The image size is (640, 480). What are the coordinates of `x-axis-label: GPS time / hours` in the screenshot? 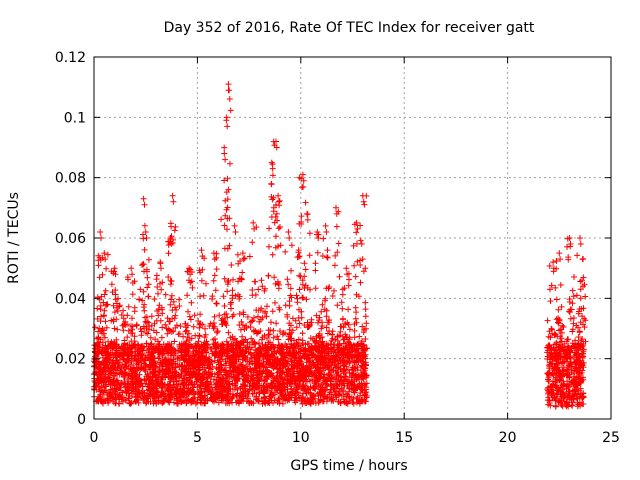 It's located at (348, 466).